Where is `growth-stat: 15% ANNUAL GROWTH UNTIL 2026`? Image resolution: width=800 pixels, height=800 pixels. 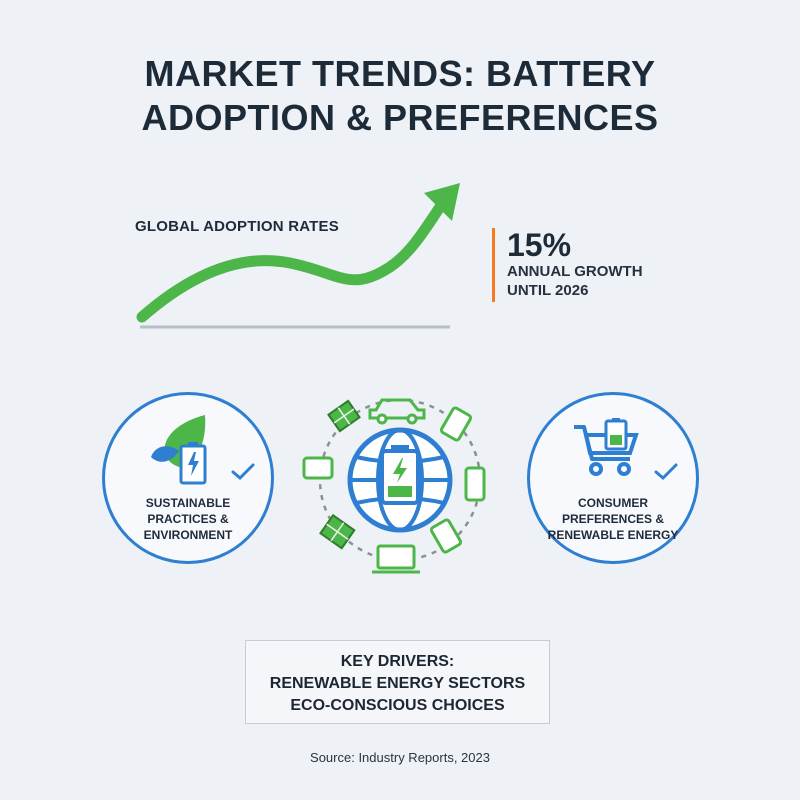 growth-stat: 15% ANNUAL GROWTH UNTIL 2026 is located at coordinates (567, 265).